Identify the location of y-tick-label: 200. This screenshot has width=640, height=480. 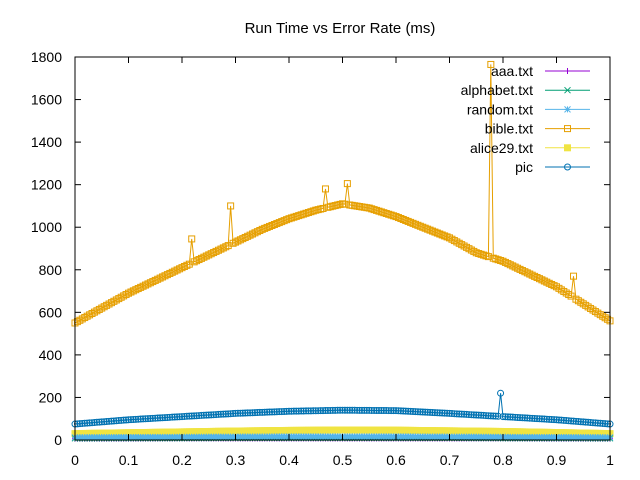
(51, 397).